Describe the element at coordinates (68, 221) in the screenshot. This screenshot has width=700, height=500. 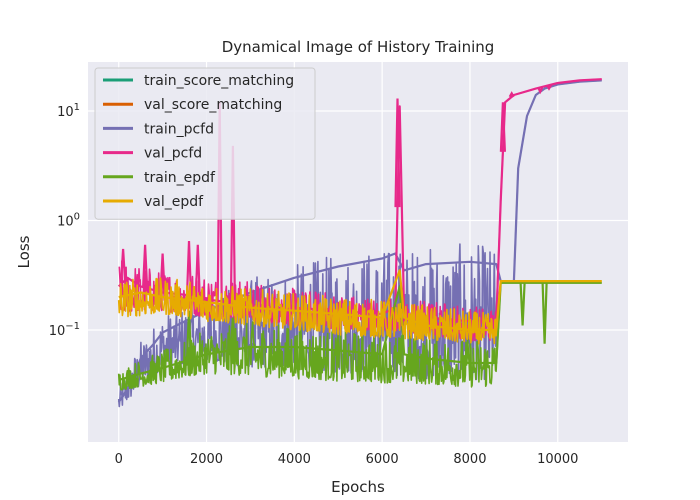
I see `y-tick-label: 10⁰` at that location.